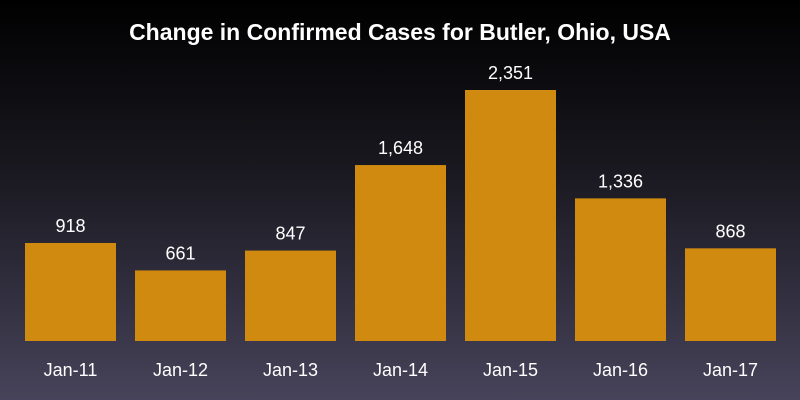 The image size is (800, 400). I want to click on data-label-jan-16: 1,336, so click(620, 181).